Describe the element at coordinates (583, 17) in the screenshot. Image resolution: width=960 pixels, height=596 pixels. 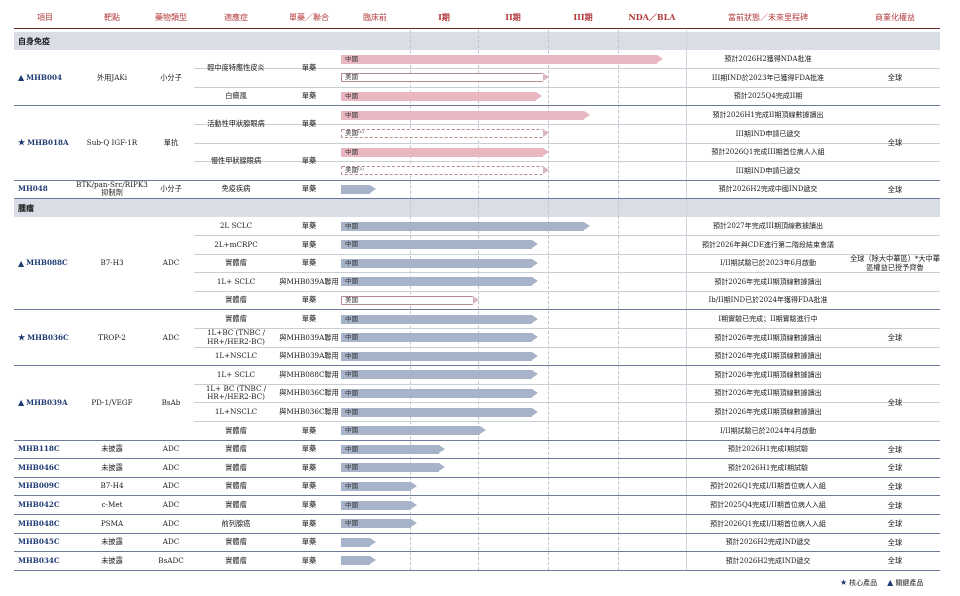
I see `column-header: III期` at that location.